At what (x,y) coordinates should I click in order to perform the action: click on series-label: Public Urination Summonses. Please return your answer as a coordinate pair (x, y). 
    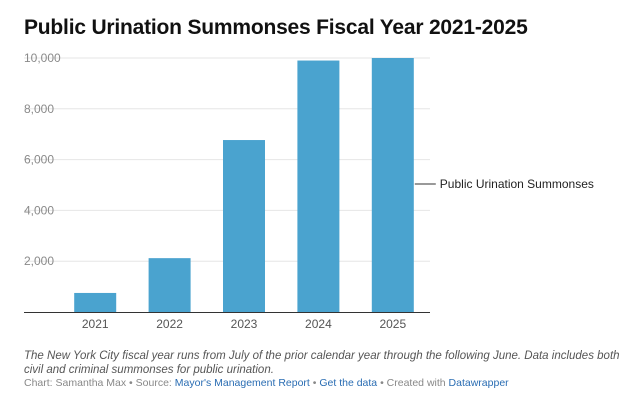
    Looking at the image, I should click on (517, 184).